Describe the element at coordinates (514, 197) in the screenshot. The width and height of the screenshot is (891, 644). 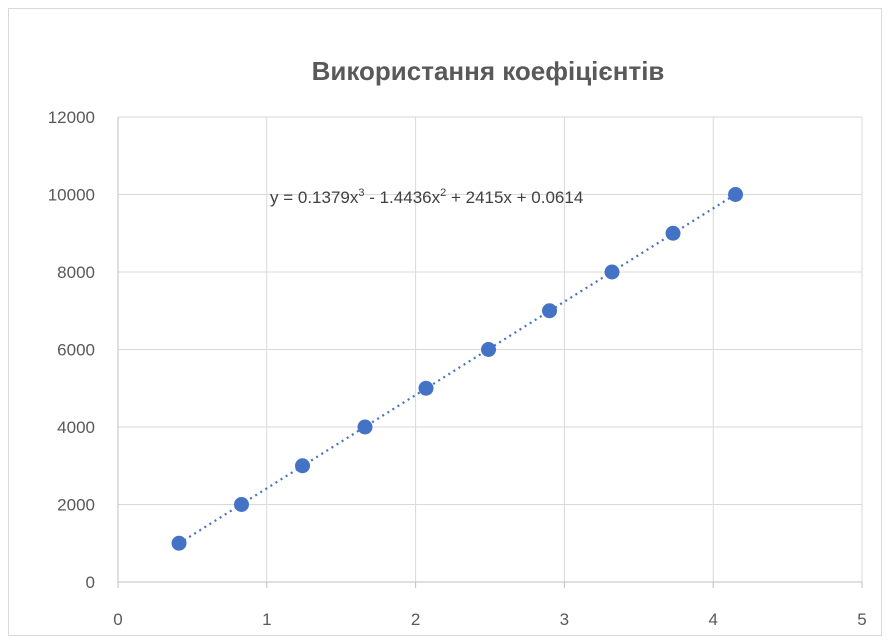
I see `equation-part-3: + 2415x + 0.0614` at that location.